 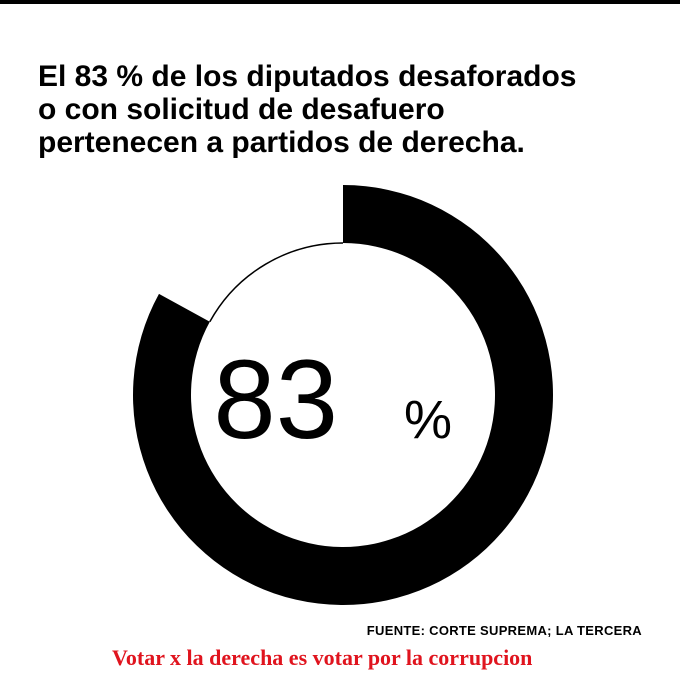 I want to click on headline-line-3: pertenecen a partidos de derecha., so click(x=281, y=142).